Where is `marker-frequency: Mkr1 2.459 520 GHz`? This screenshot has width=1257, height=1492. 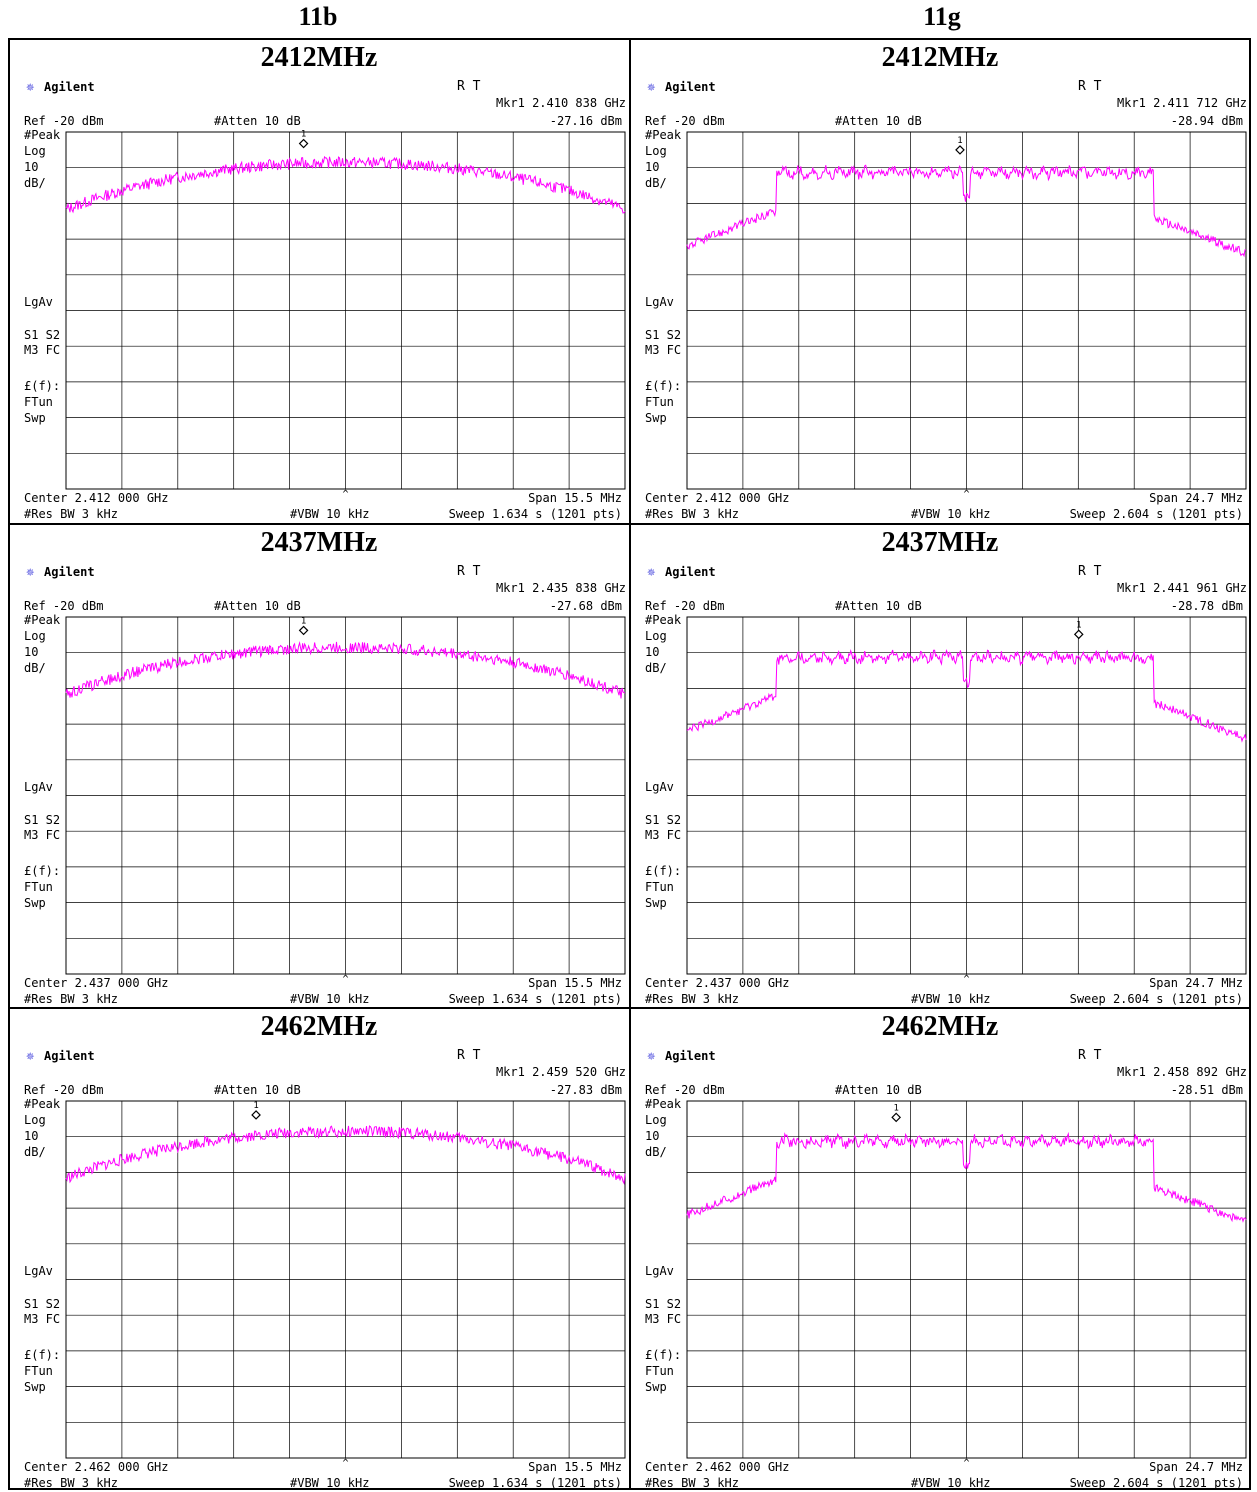 marker-frequency: Mkr1 2.459 520 GHz is located at coordinates (561, 1072).